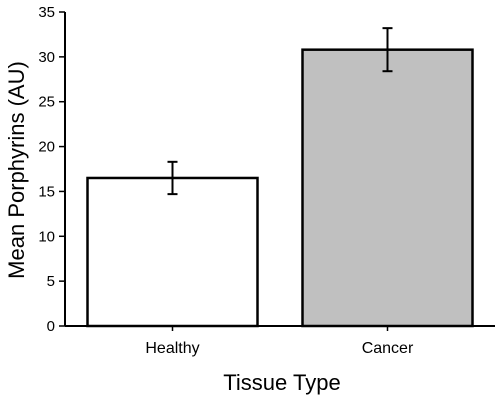  I want to click on y-tick-label-35: 35, so click(46, 12).